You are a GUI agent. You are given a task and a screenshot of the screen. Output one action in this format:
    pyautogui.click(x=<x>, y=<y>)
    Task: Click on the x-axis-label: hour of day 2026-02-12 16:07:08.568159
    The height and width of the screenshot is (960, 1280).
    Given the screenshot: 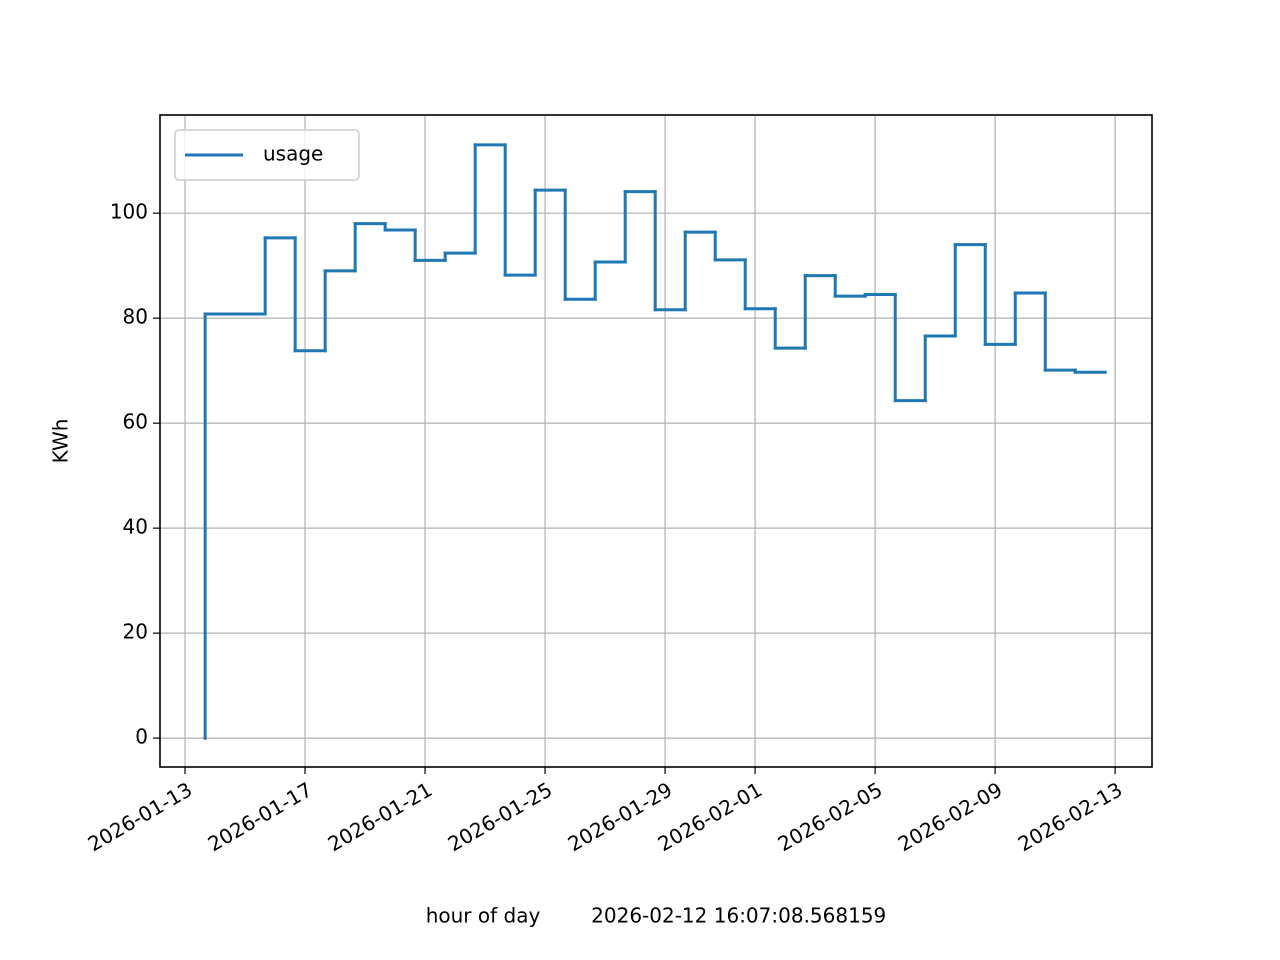 What is the action you would take?
    pyautogui.click(x=656, y=916)
    